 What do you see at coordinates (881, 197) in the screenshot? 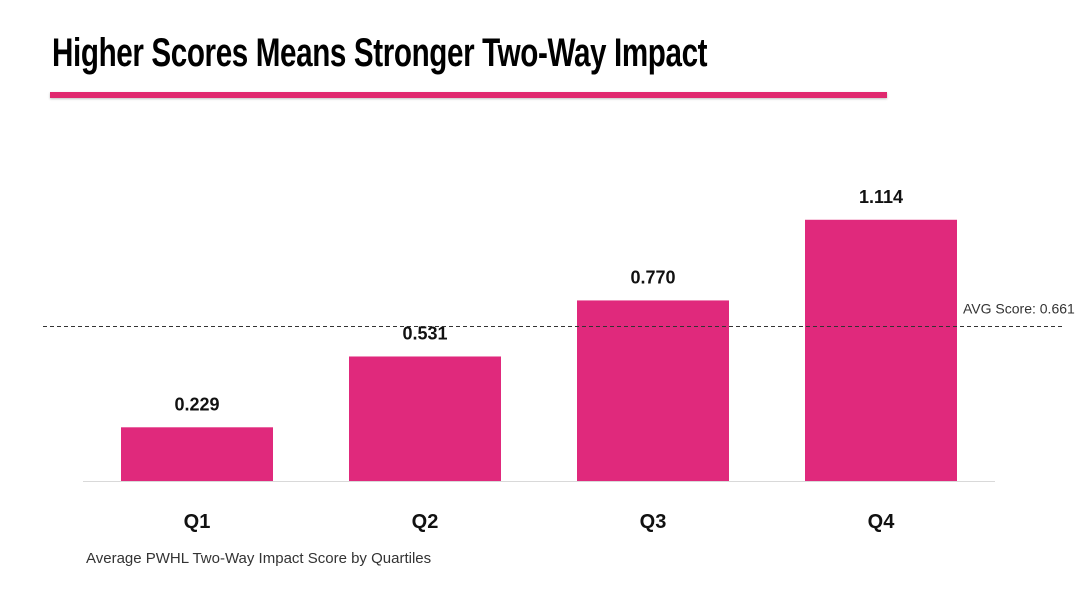
I see `value-label-q4: 1.114` at bounding box center [881, 197].